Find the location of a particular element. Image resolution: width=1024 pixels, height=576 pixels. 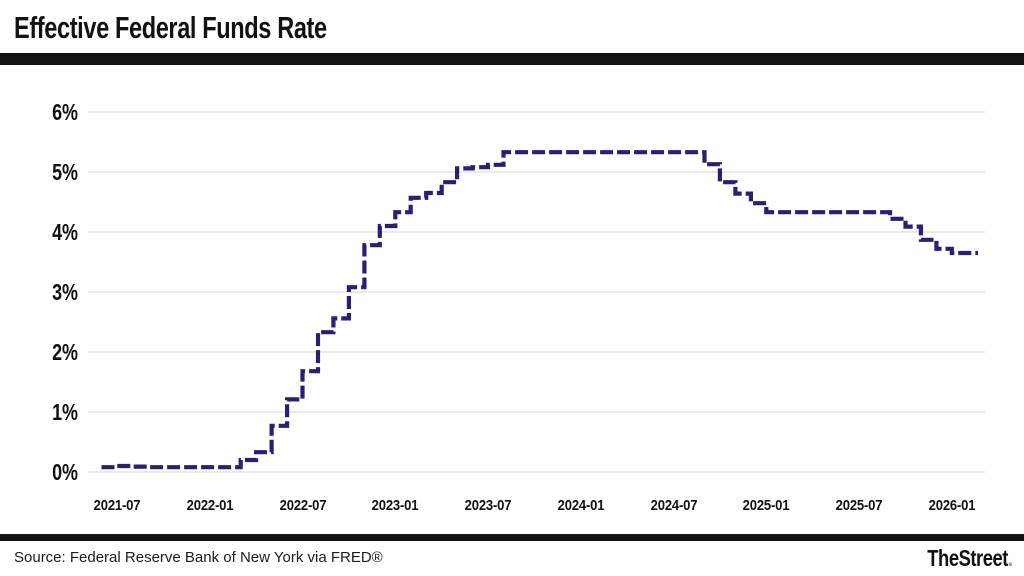

y-tick-label-3%: 3% is located at coordinates (65, 292).